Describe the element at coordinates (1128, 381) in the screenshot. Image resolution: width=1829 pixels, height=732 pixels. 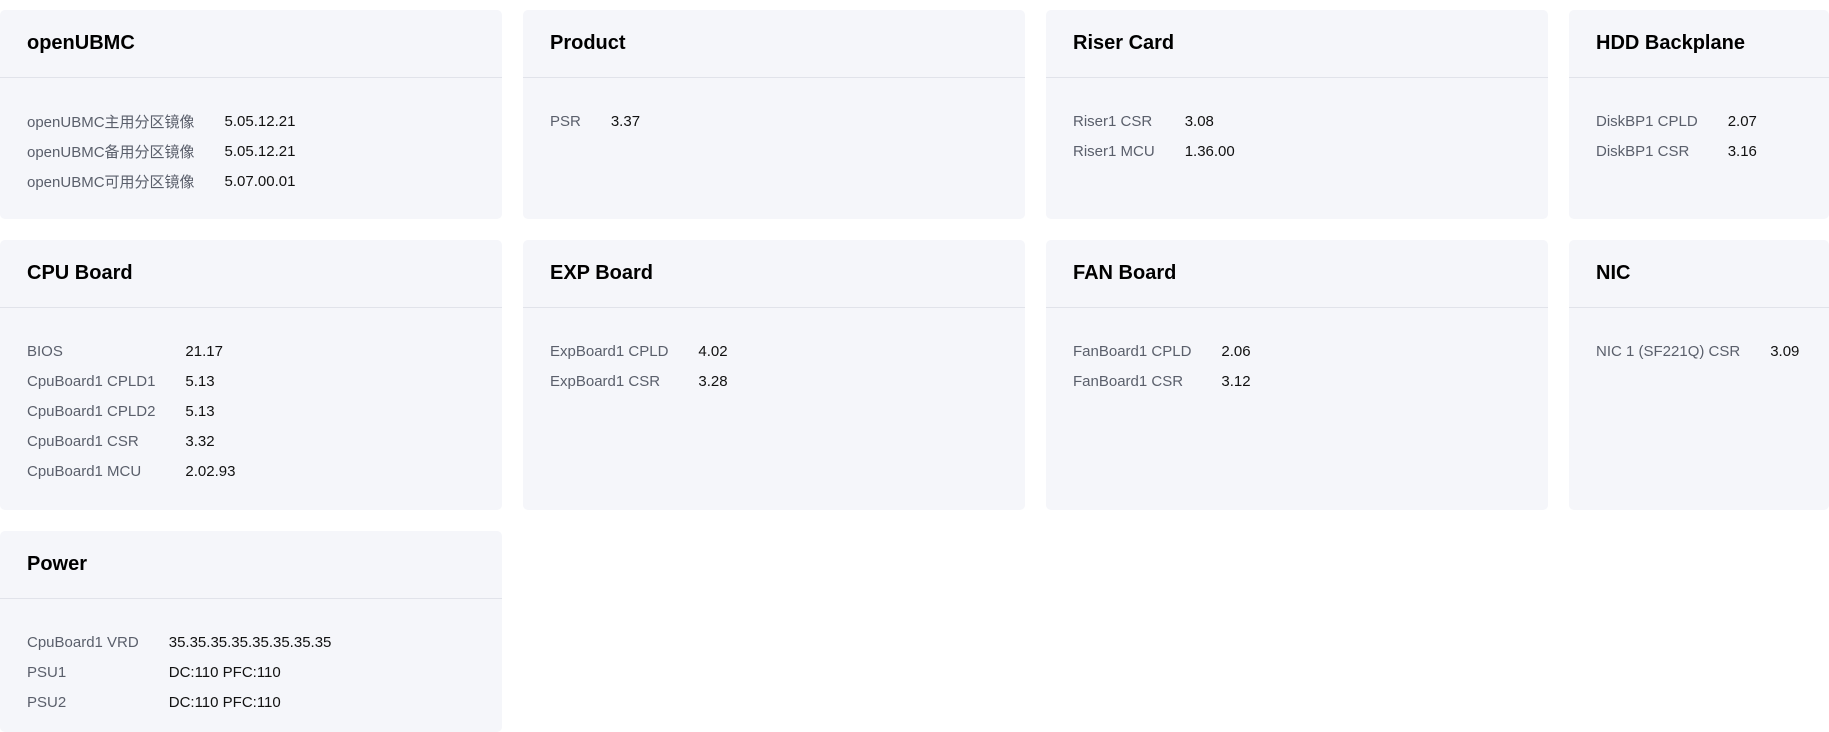
I see `component-label: FanBoard1 CSR` at that location.